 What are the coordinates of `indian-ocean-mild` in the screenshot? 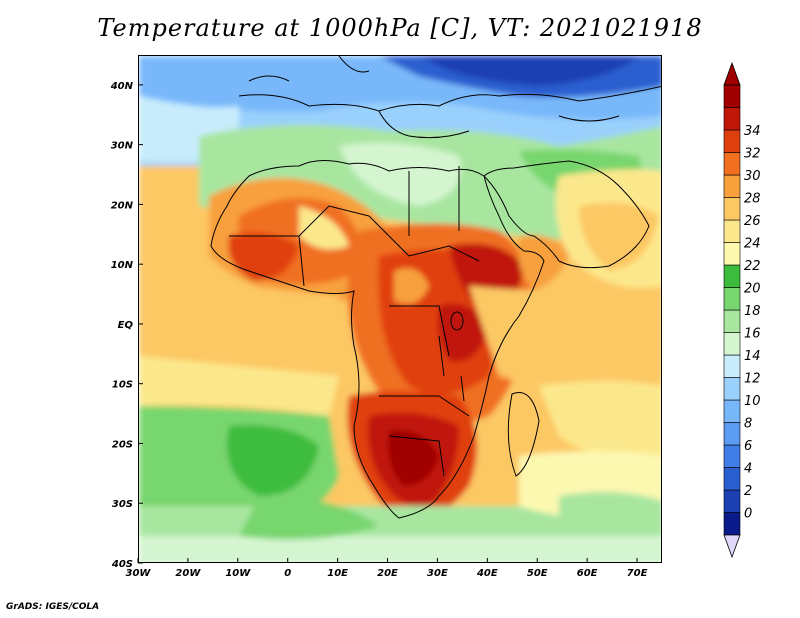 It's located at (600, 420).